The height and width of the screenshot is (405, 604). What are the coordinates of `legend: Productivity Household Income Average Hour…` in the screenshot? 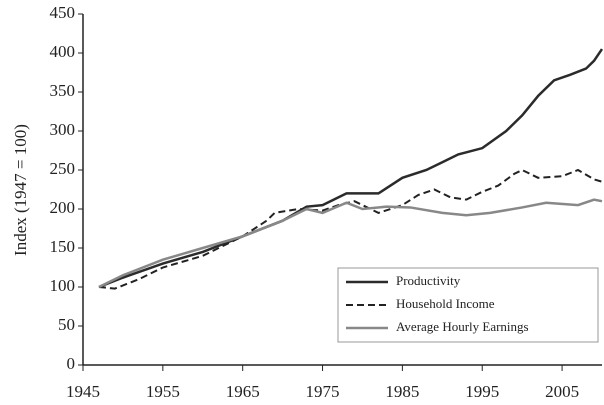 It's located at (468, 305).